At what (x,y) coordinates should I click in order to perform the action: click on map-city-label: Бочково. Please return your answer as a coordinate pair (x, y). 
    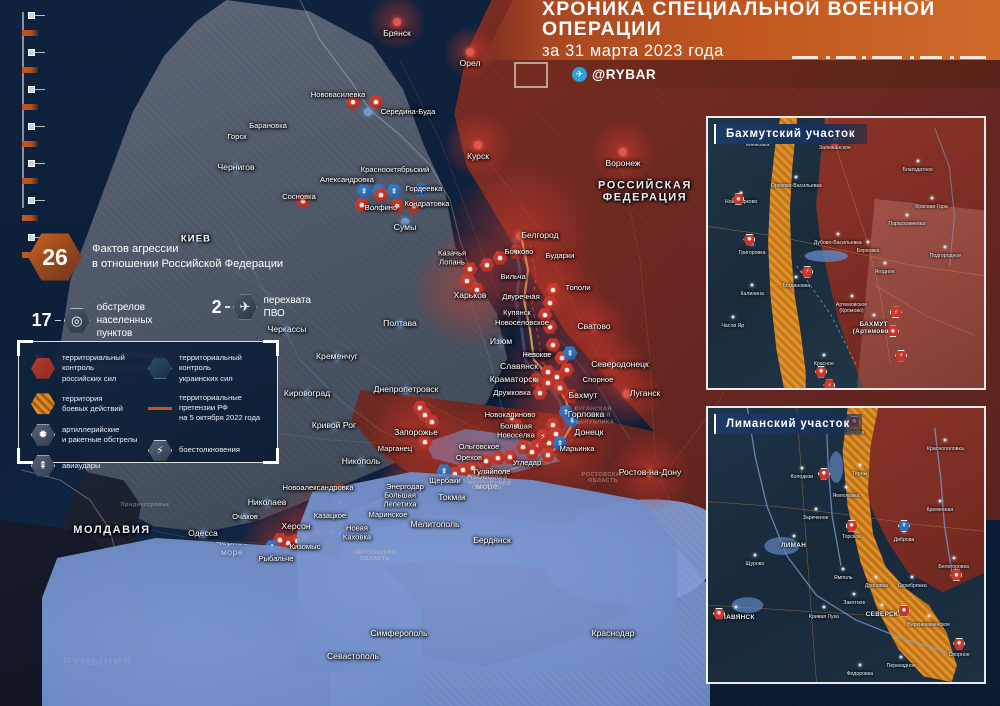
    Looking at the image, I should click on (519, 251).